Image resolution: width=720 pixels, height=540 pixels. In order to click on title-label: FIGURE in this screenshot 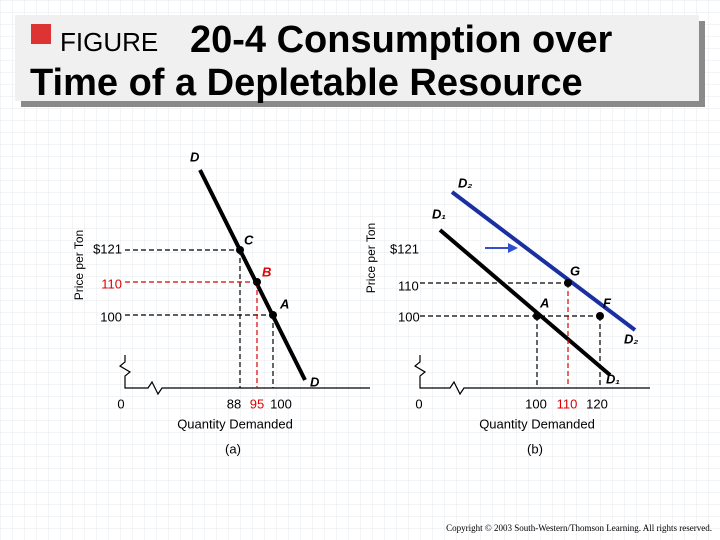, I will do `click(109, 42)`.